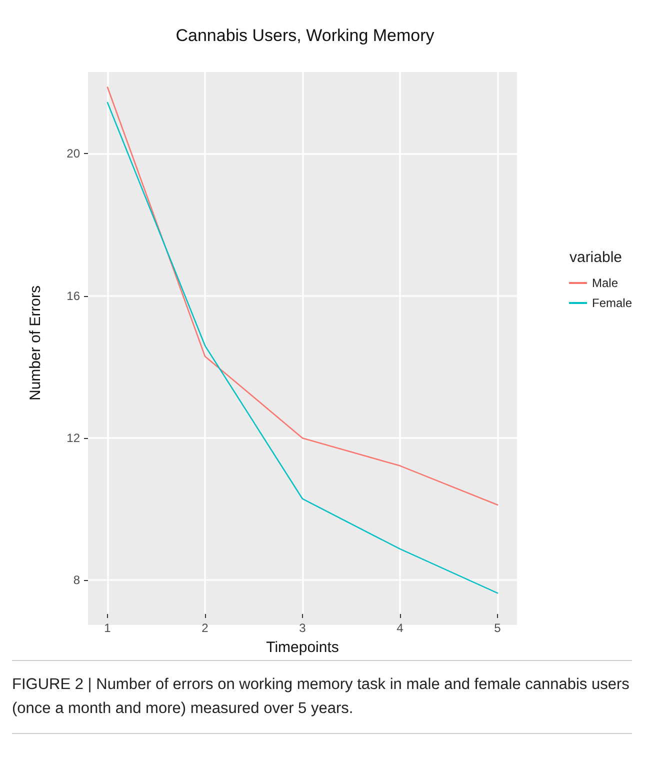 Image resolution: width=652 pixels, height=762 pixels. I want to click on chart-title: Cannabis Users, Working Memory, so click(305, 35).